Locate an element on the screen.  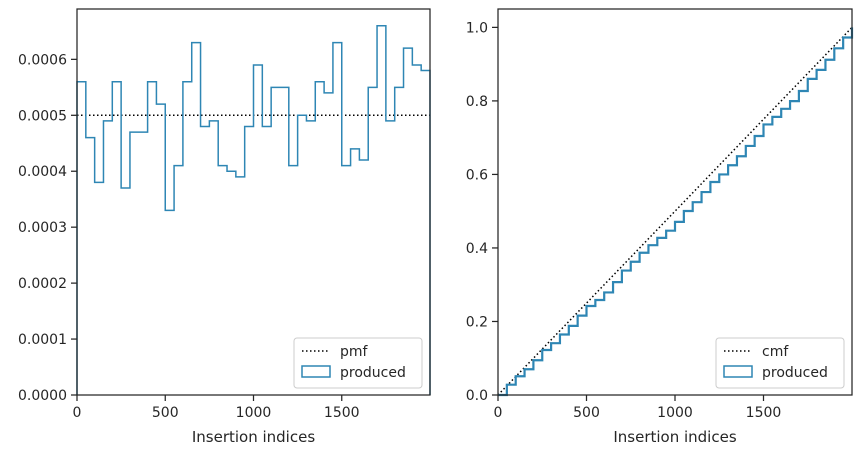
legend: pmf produced is located at coordinates (358, 363).